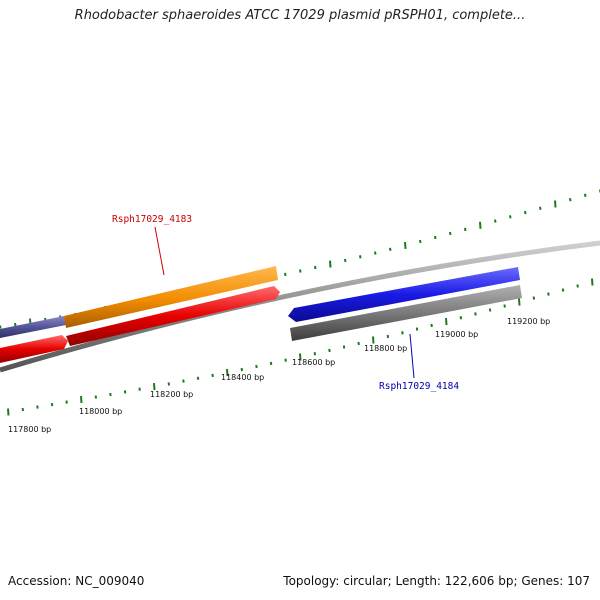 The width and height of the screenshot is (600, 600). I want to click on scale-label: 118600 bp, so click(313, 362).